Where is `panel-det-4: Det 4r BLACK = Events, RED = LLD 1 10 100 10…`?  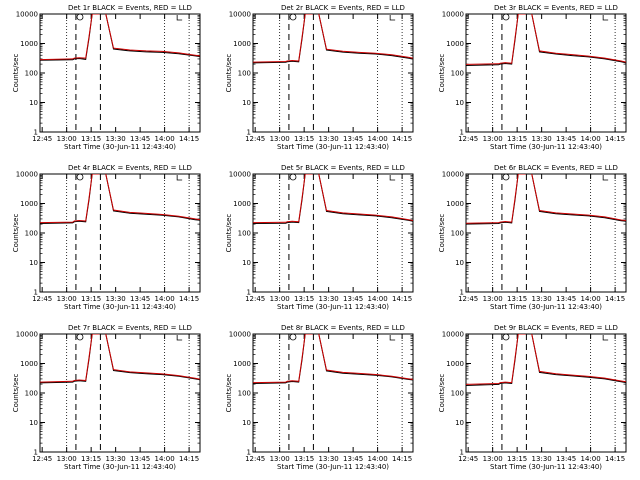
panel-det-4: Det 4r BLACK = Events, RED = LLD 1 10 100 10… is located at coordinates (106, 237).